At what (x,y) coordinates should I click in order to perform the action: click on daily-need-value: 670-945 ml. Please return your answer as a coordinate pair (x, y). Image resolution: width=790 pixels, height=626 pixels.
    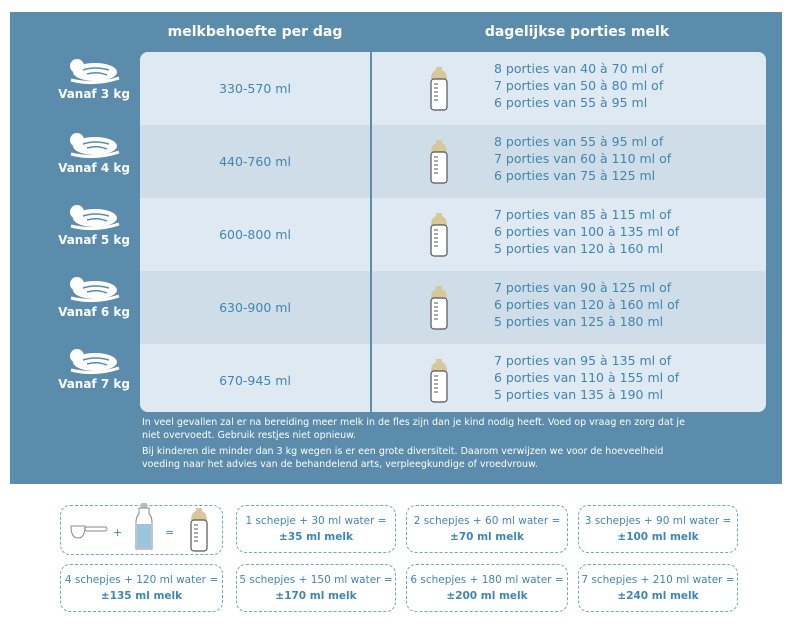
    Looking at the image, I should click on (255, 380).